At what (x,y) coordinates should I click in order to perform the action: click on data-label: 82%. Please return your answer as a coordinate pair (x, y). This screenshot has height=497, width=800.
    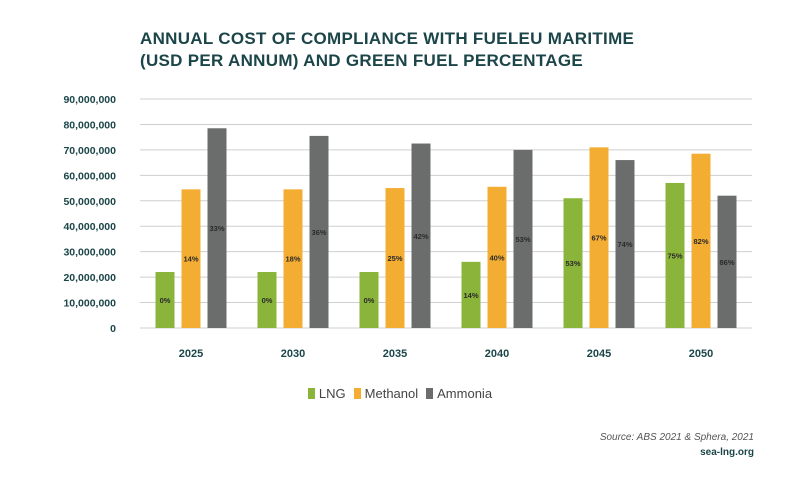
    Looking at the image, I should click on (700, 241).